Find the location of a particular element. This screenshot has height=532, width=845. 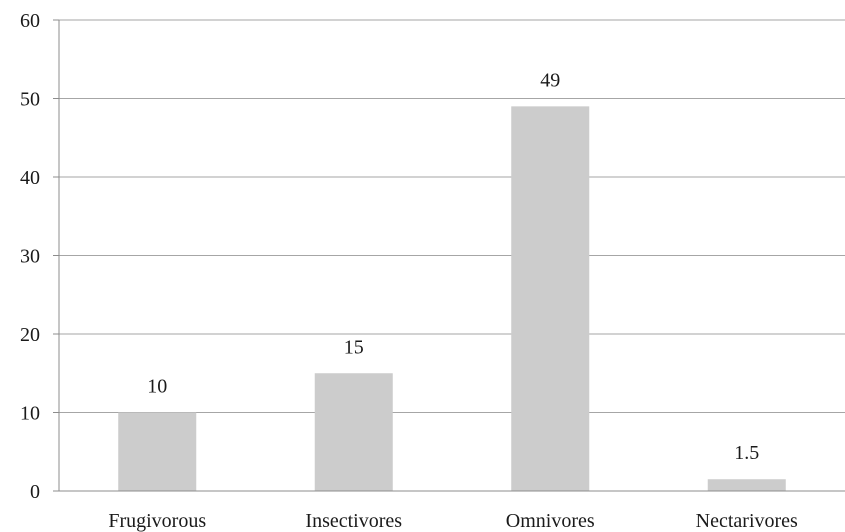

data-label-nectarivores: 1.5 is located at coordinates (746, 453).